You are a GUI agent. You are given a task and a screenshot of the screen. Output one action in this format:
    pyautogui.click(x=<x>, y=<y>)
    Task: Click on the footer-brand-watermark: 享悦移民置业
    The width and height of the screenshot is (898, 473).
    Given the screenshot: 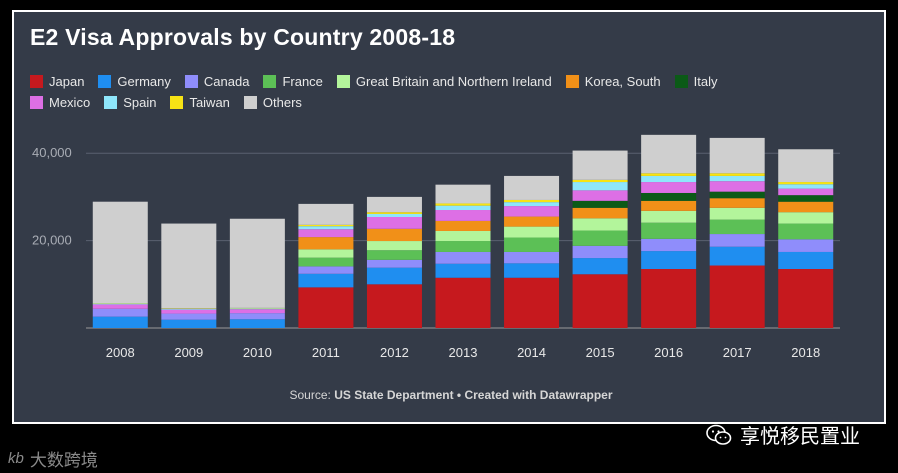 What is the action you would take?
    pyautogui.click(x=783, y=434)
    